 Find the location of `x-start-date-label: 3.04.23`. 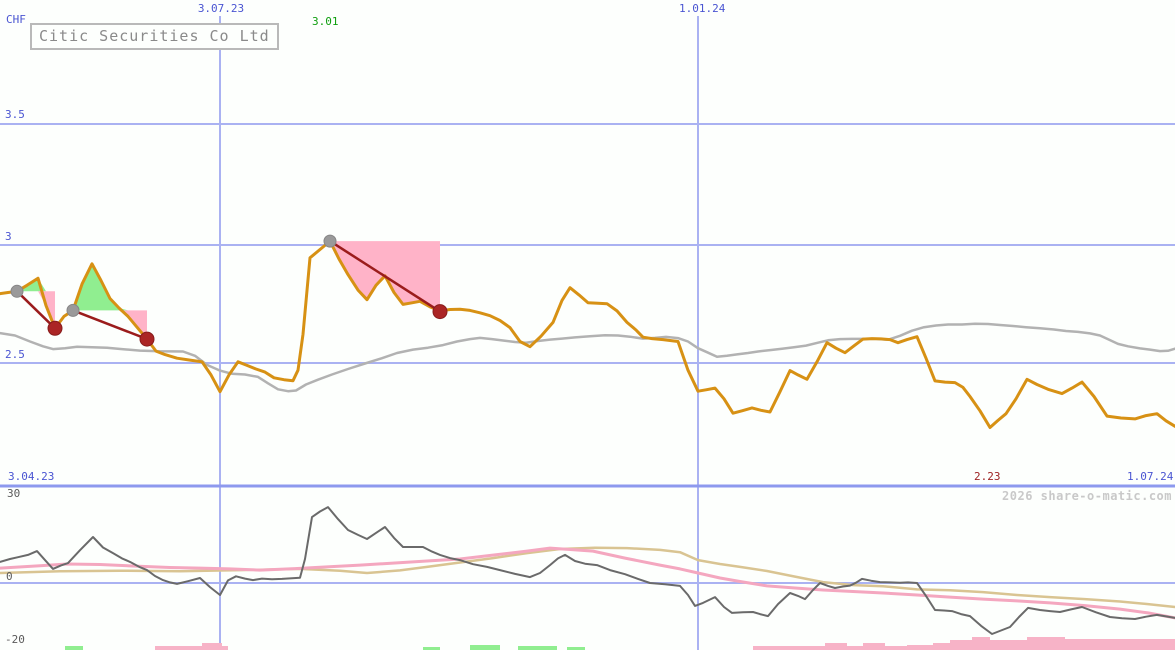

x-start-date-label: 3.04.23 is located at coordinates (31, 476).